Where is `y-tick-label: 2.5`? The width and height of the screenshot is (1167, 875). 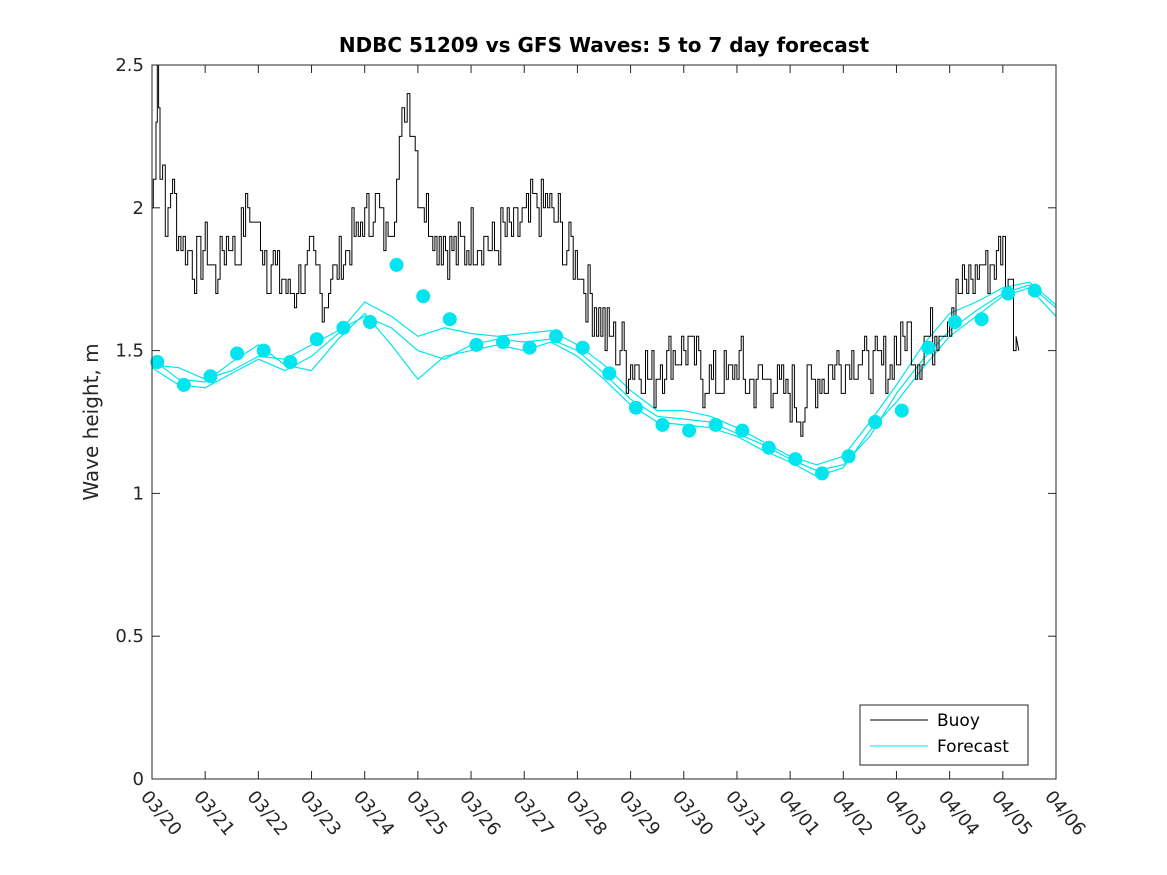 y-tick-label: 2.5 is located at coordinates (129, 65).